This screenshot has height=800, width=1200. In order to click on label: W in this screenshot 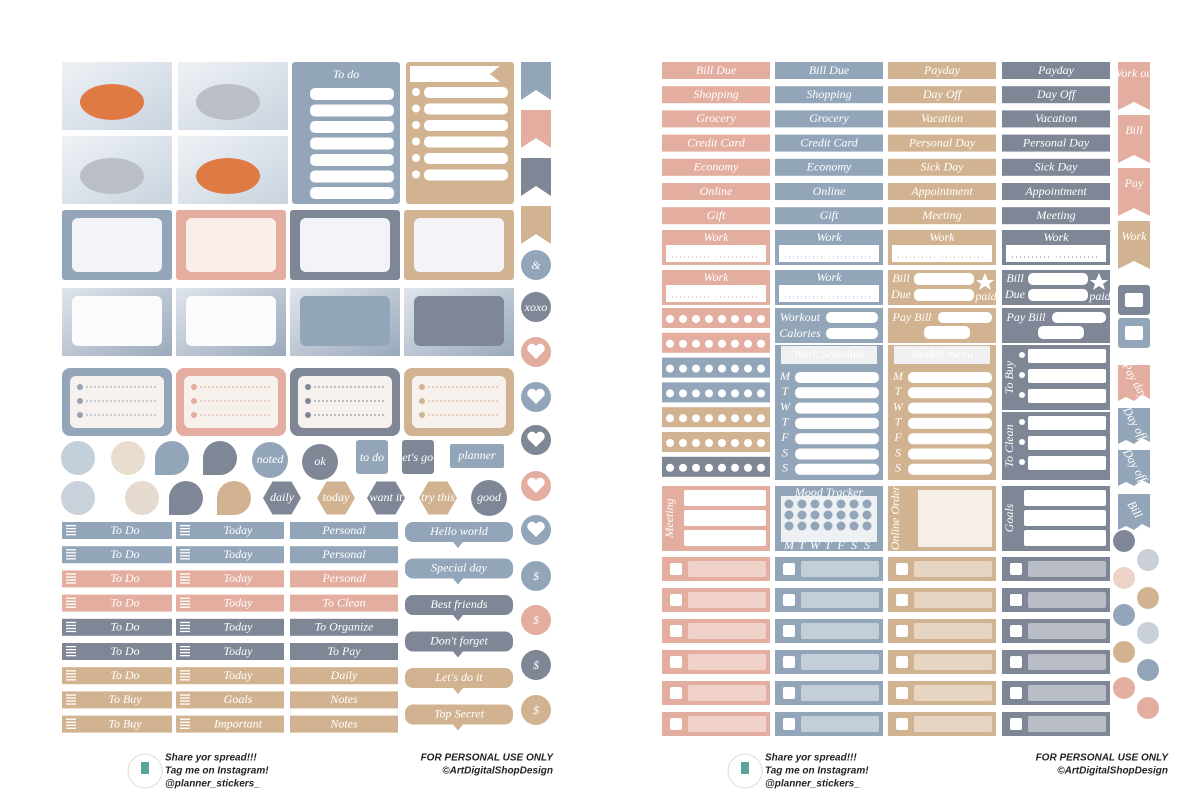, I will do `click(898, 406)`.